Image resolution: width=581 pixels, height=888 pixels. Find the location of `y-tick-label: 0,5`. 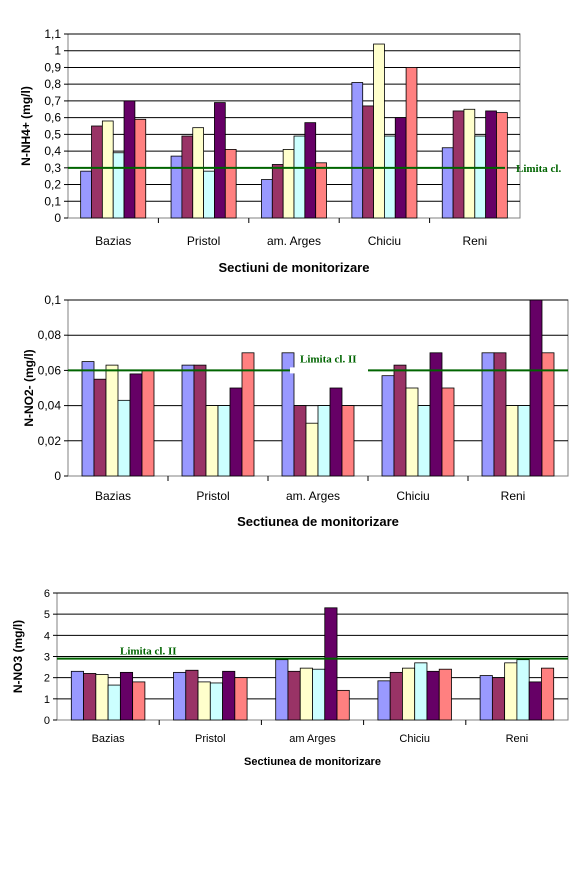

y-tick-label: 0,5 is located at coordinates (52, 134).